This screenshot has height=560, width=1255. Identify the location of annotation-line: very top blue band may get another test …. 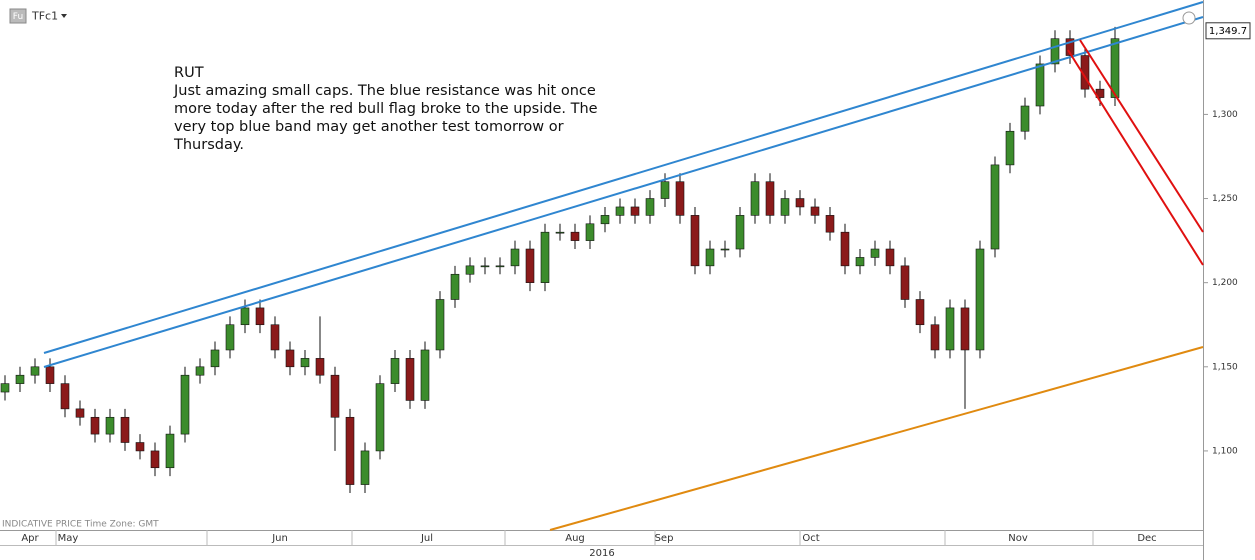
(369, 127).